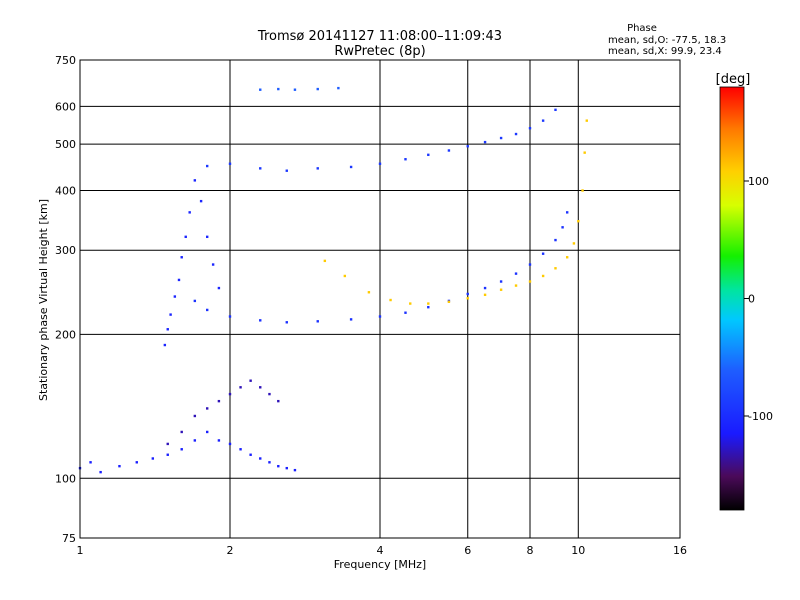 The image size is (800, 600). Describe the element at coordinates (758, 181) in the screenshot. I see `colorbar-tick-label: 100` at that location.